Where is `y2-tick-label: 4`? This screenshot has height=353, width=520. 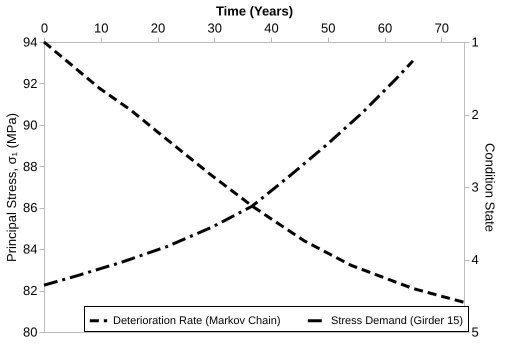
y2-tick-label: 4 is located at coordinates (475, 259).